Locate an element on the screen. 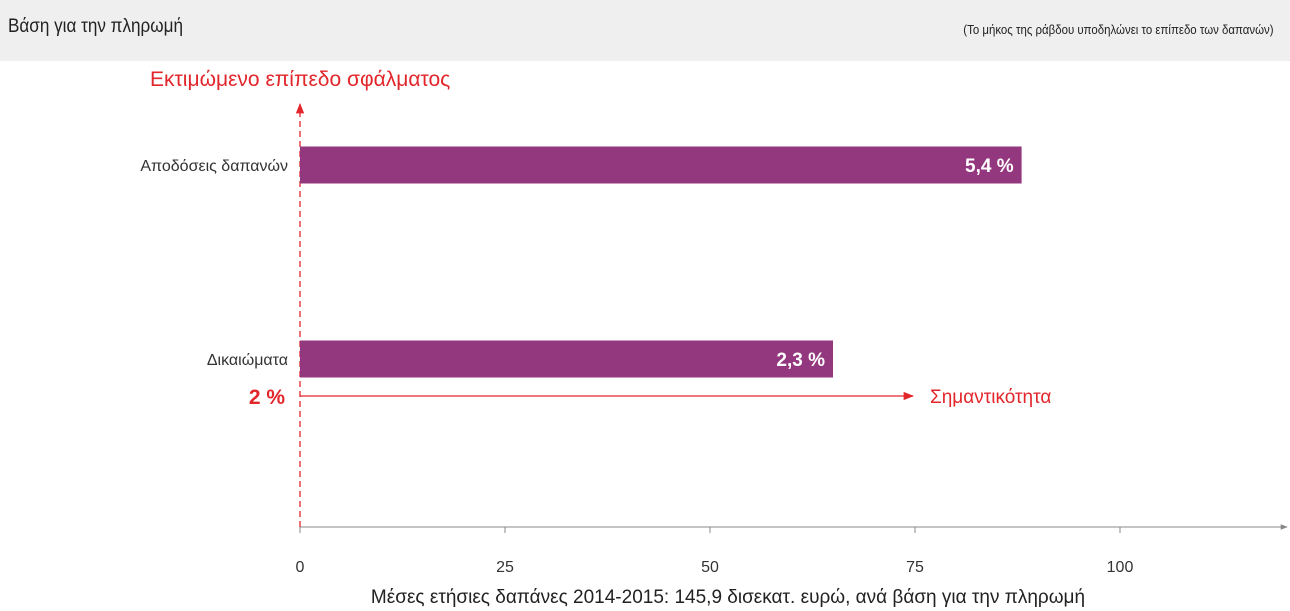 The width and height of the screenshot is (1290, 611). category-label: Δικαιώματα is located at coordinates (247, 360).